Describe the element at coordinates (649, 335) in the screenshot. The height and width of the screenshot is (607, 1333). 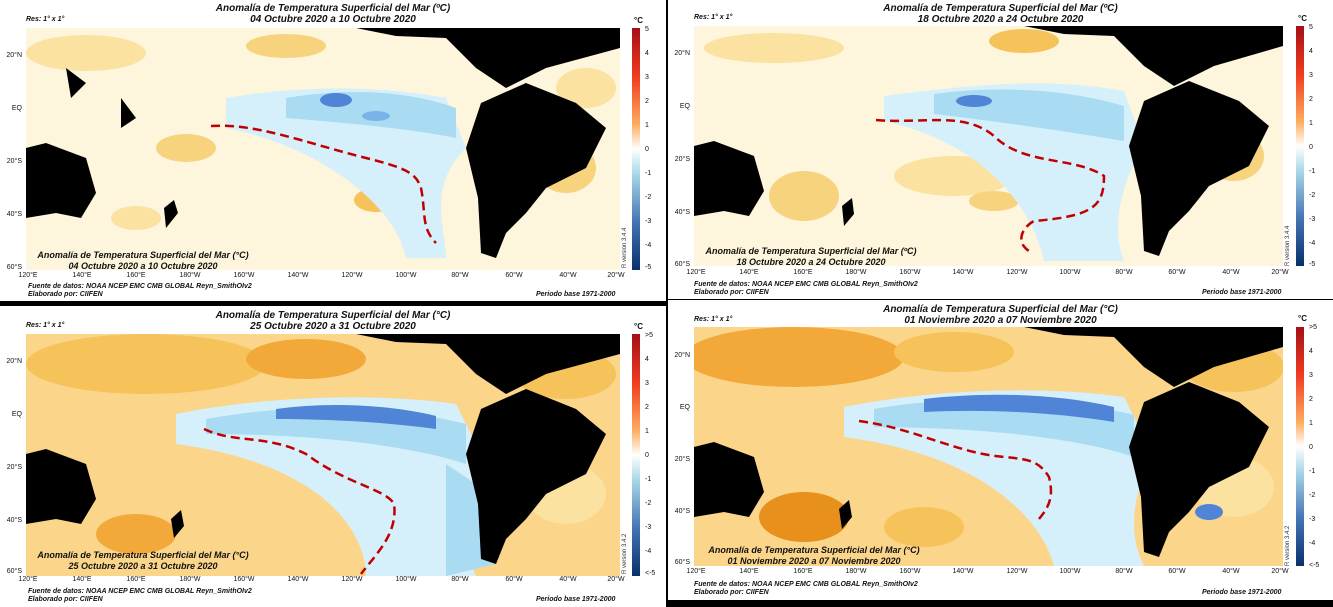
I see `cb-label: >5` at that location.